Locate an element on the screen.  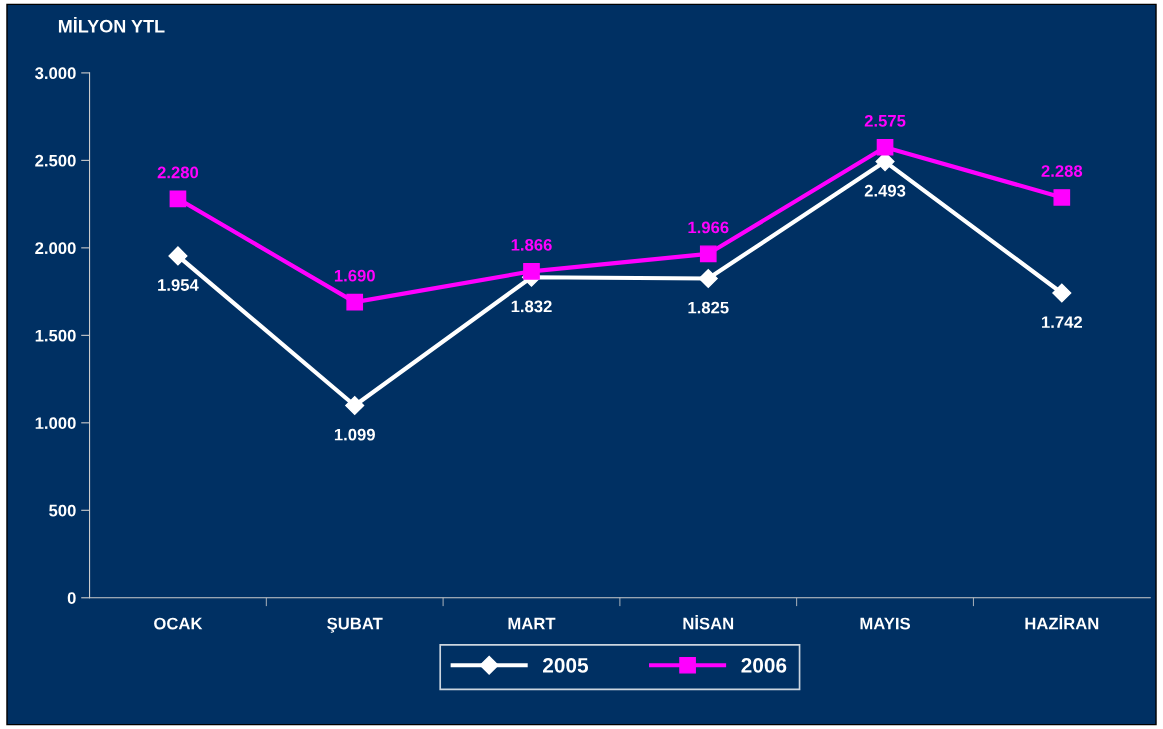
x-tick-label: OCAK is located at coordinates (178, 623).